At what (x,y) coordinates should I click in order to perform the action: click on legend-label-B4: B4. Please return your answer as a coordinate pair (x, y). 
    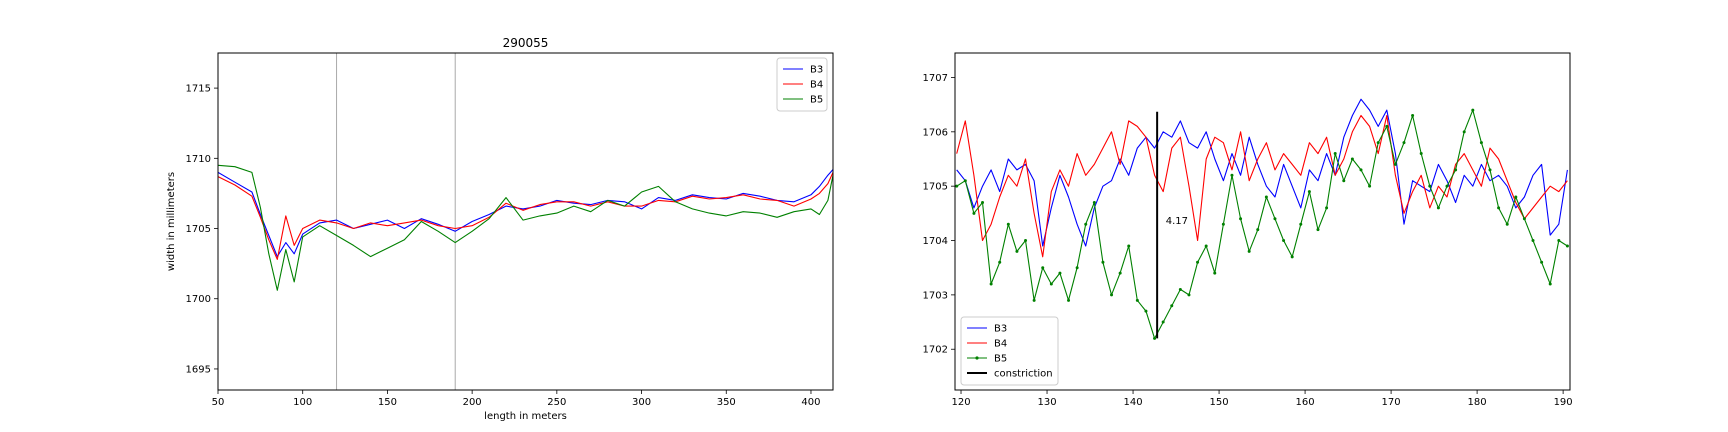
    Looking at the image, I should click on (816, 85).